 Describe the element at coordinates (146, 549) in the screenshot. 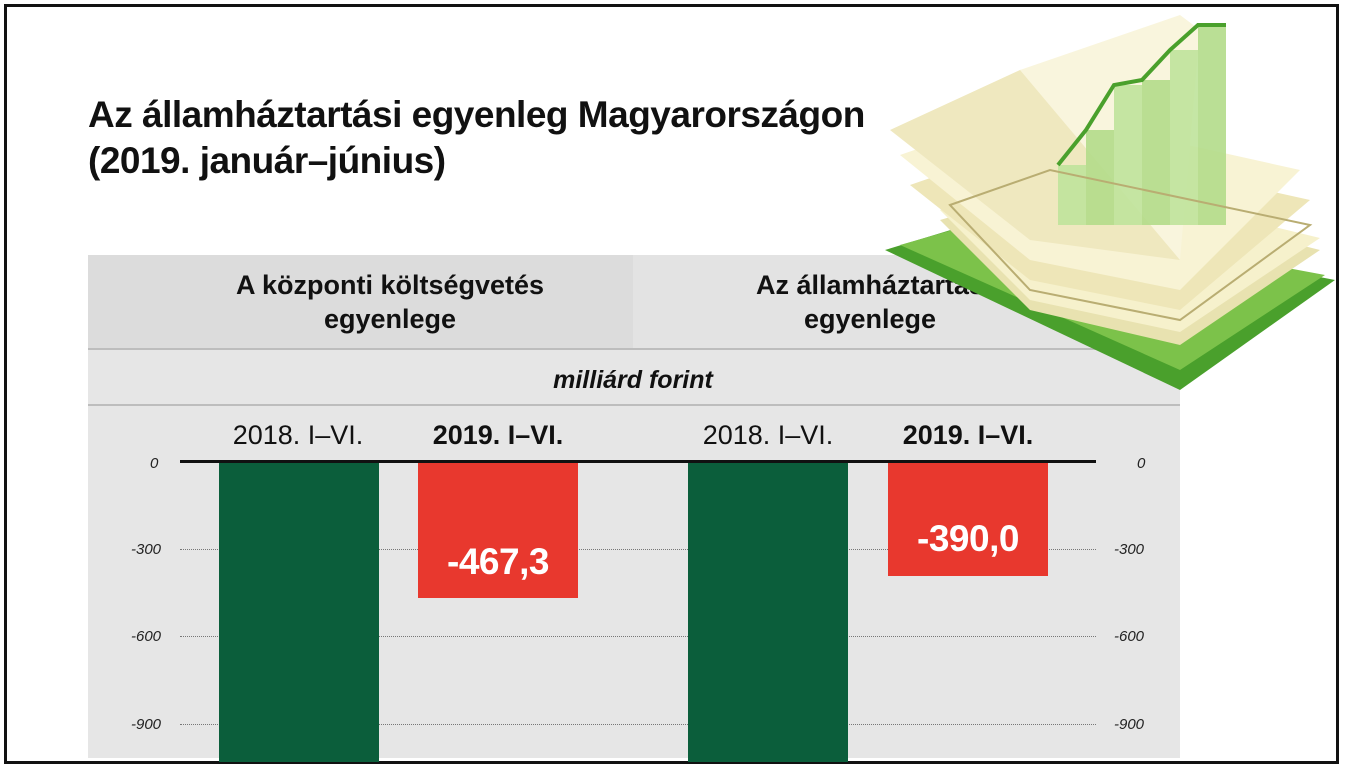

I see `ytick-left-300: -300` at that location.